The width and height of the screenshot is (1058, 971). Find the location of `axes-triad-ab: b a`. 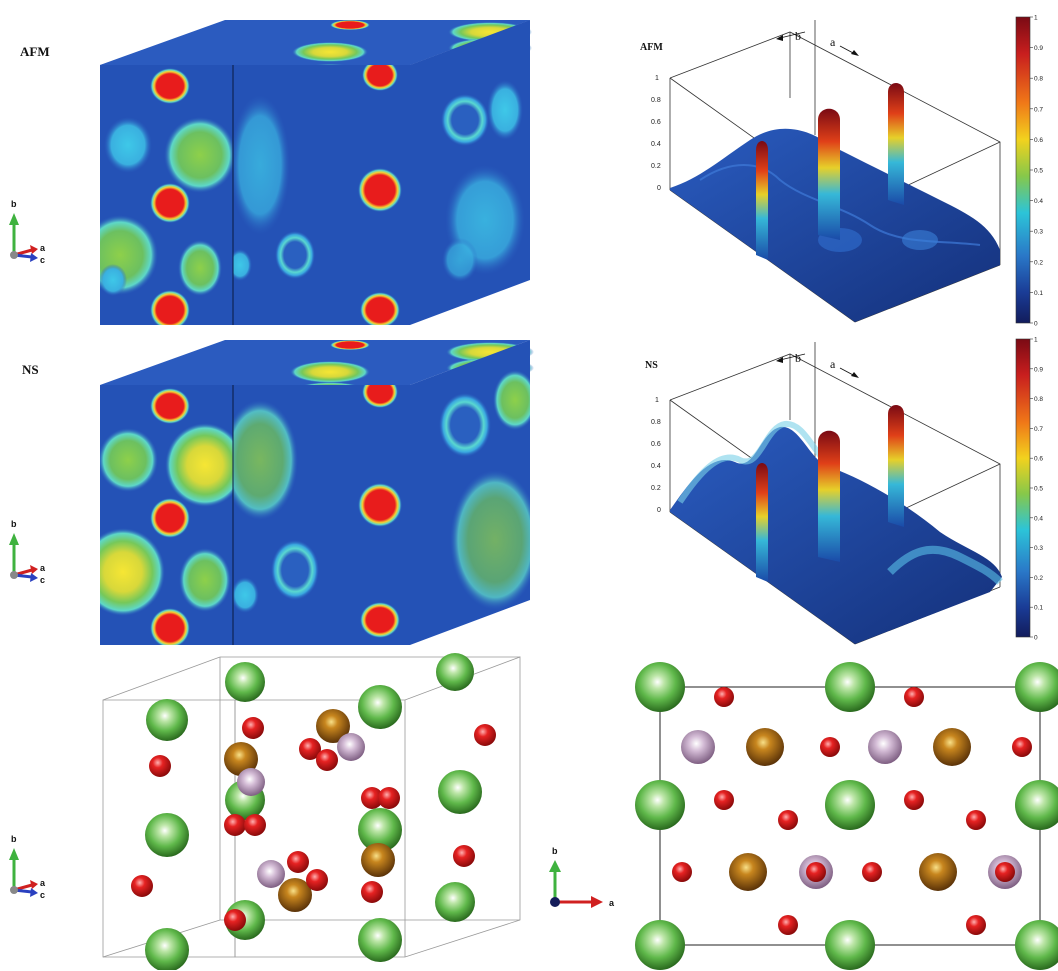

axes-triad-ab: b a is located at coordinates (582, 877).